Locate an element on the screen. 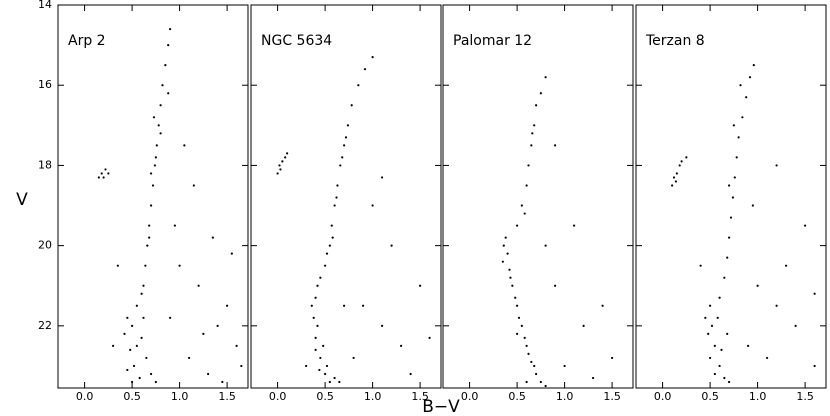 Image resolution: width=830 pixels, height=416 pixels. y-tick-label: 22 is located at coordinates (45, 325).